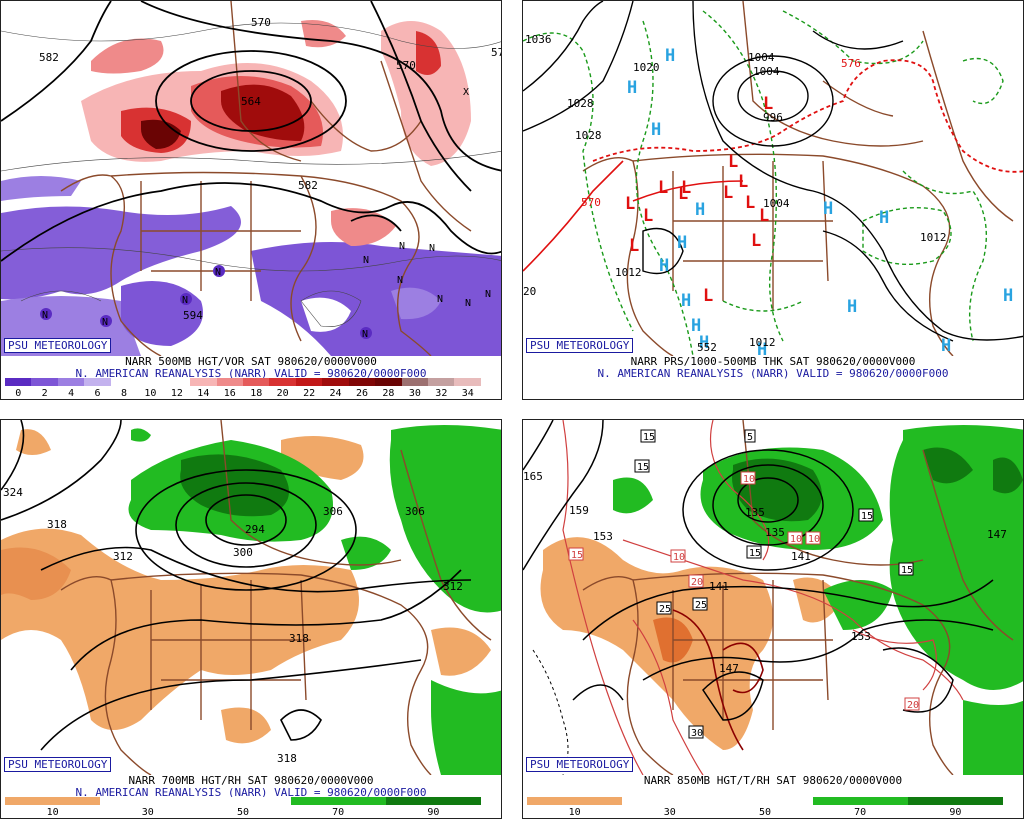 The width and height of the screenshot is (1024, 819). I want to click on svg-text: X, so click(466, 92).